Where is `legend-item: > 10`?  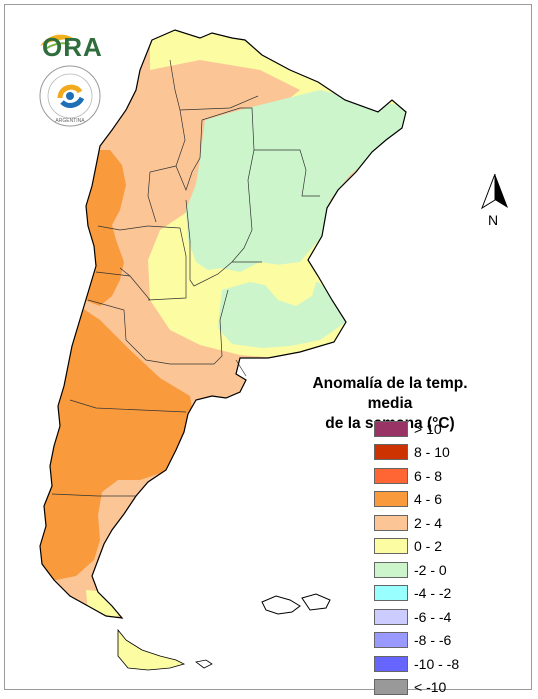
legend-item: > 10 is located at coordinates (416, 429).